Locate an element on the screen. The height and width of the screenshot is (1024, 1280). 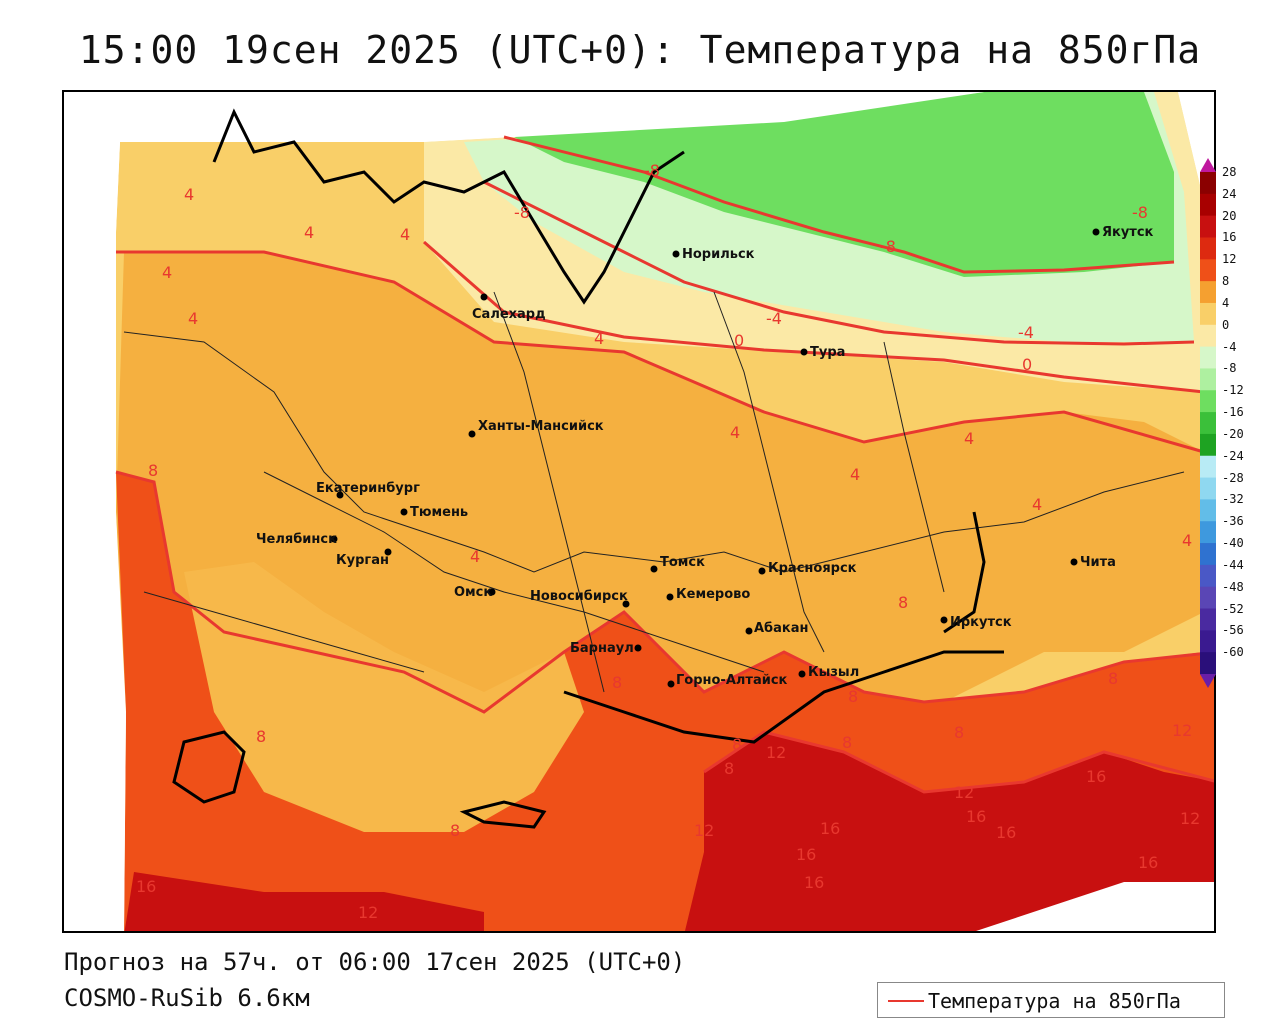
city-label-tyumen: Тюмень is located at coordinates (439, 512).